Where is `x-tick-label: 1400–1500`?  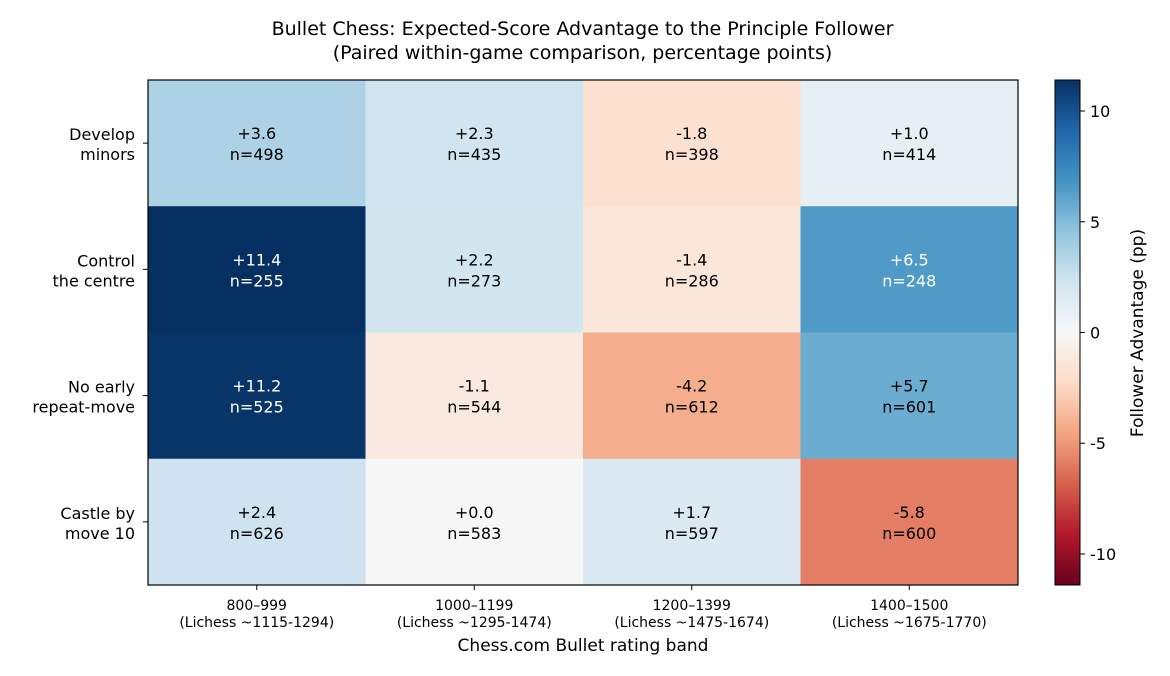
x-tick-label: 1400–1500 is located at coordinates (909, 606).